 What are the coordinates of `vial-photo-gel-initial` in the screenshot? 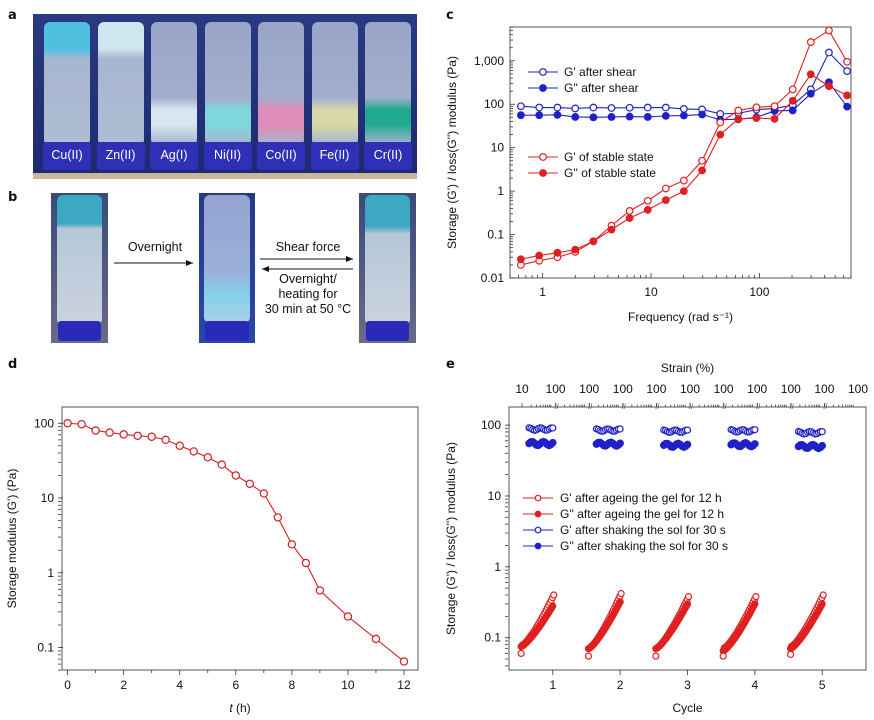 It's located at (79, 268).